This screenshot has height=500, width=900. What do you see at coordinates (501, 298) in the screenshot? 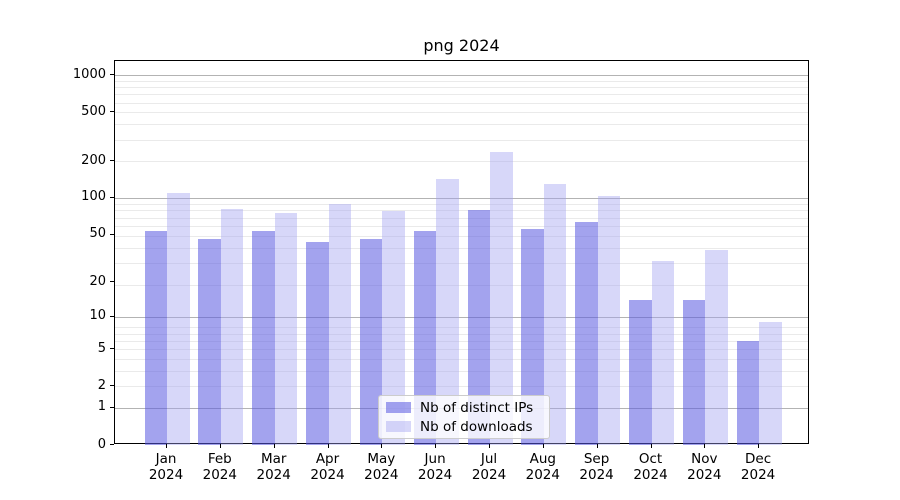
I see `bar-downloads-jul` at bounding box center [501, 298].